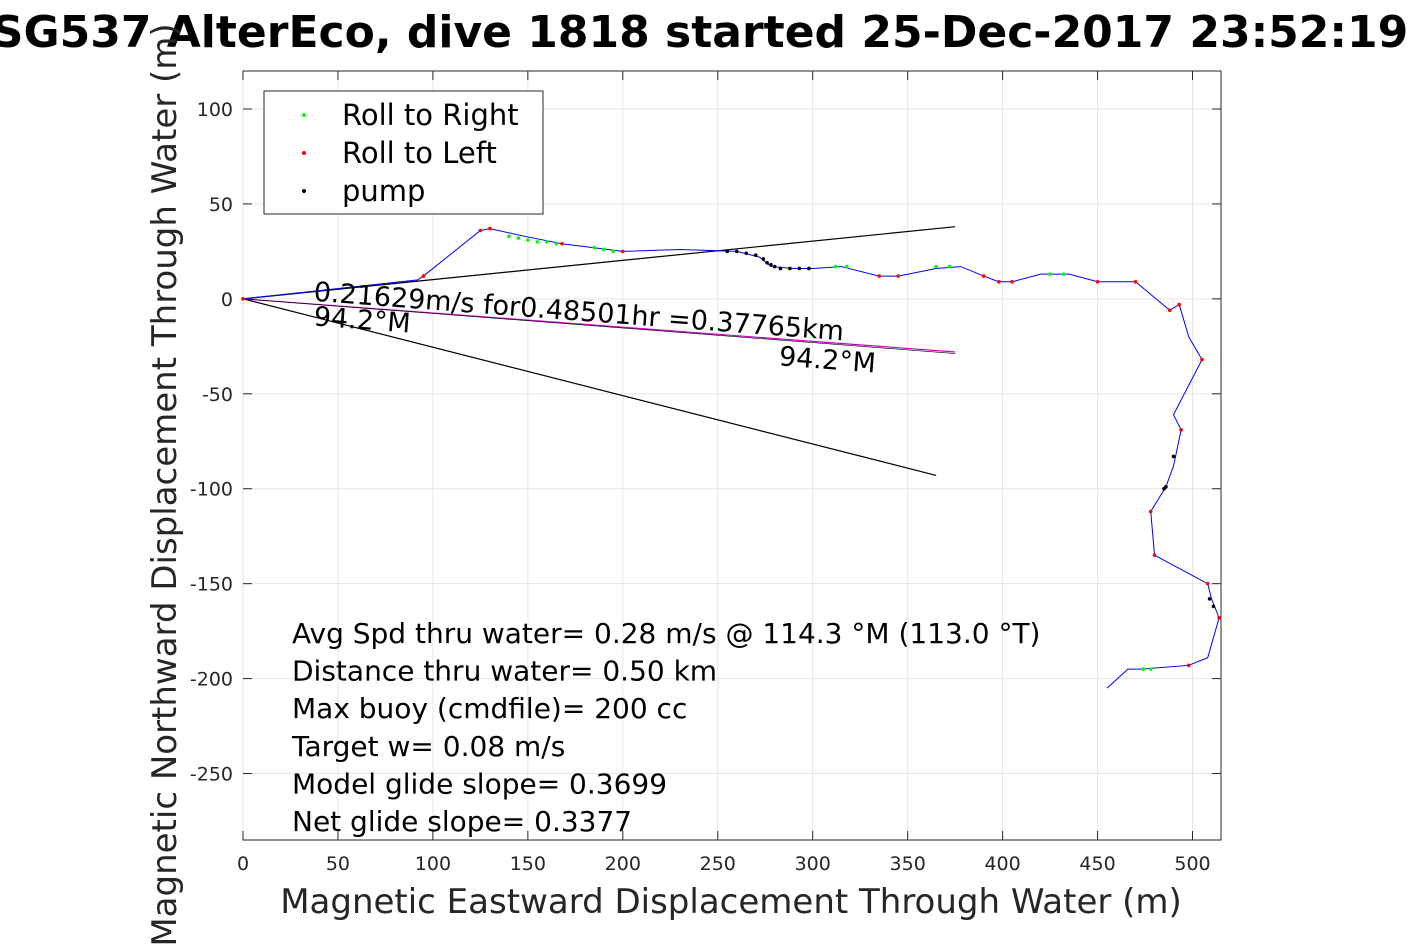 Image resolution: width=1417 pixels, height=945 pixels. Describe the element at coordinates (1192, 864) in the screenshot. I see `x-tick-label: 500` at that location.